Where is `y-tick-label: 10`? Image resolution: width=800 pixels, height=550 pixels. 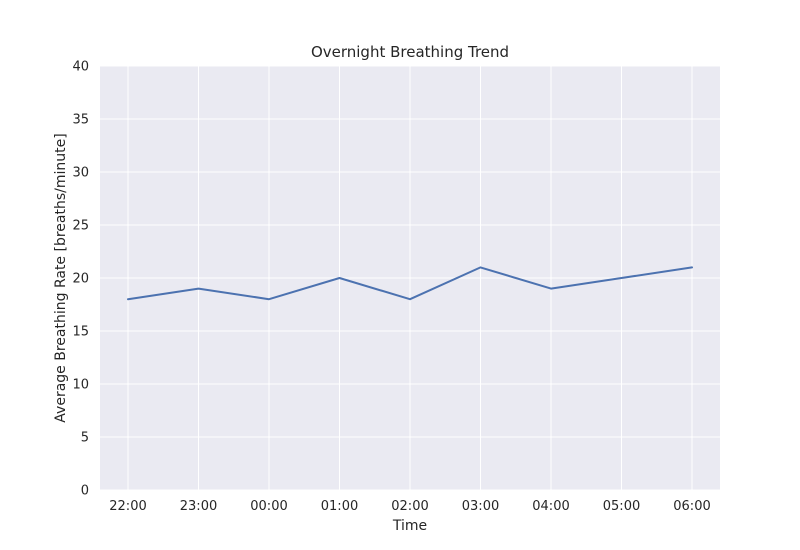 y-tick-label: 10 is located at coordinates (80, 385).